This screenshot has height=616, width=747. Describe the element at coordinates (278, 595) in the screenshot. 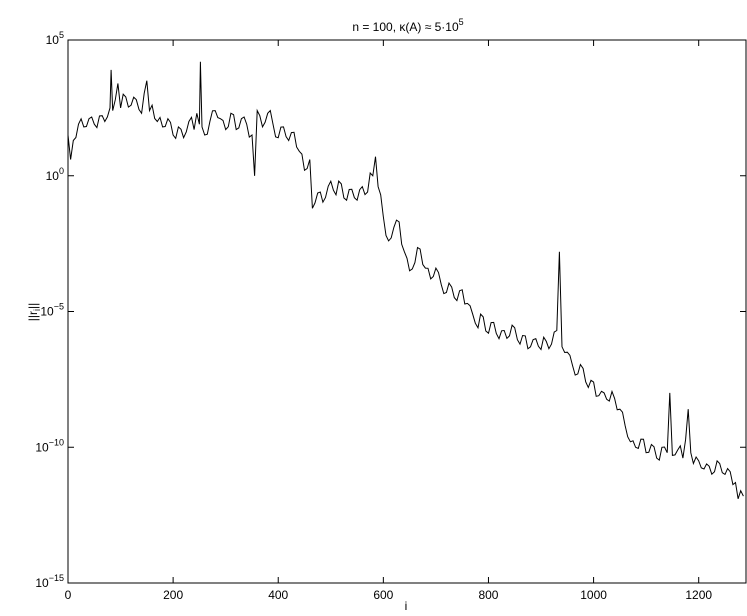

I see `x-tick-label: 400` at that location.